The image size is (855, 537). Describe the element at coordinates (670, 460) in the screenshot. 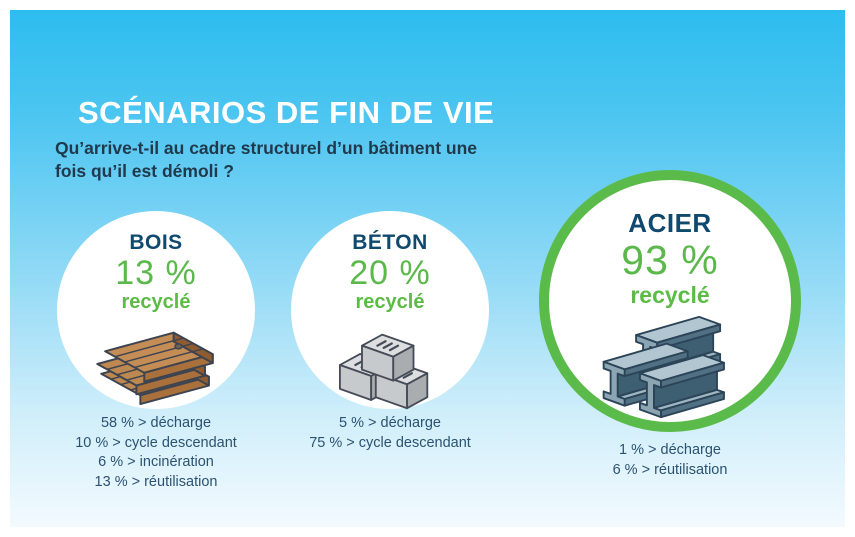

I see `breakdown-list-acier: 1 % > décharge 6 % > réutilisation` at that location.